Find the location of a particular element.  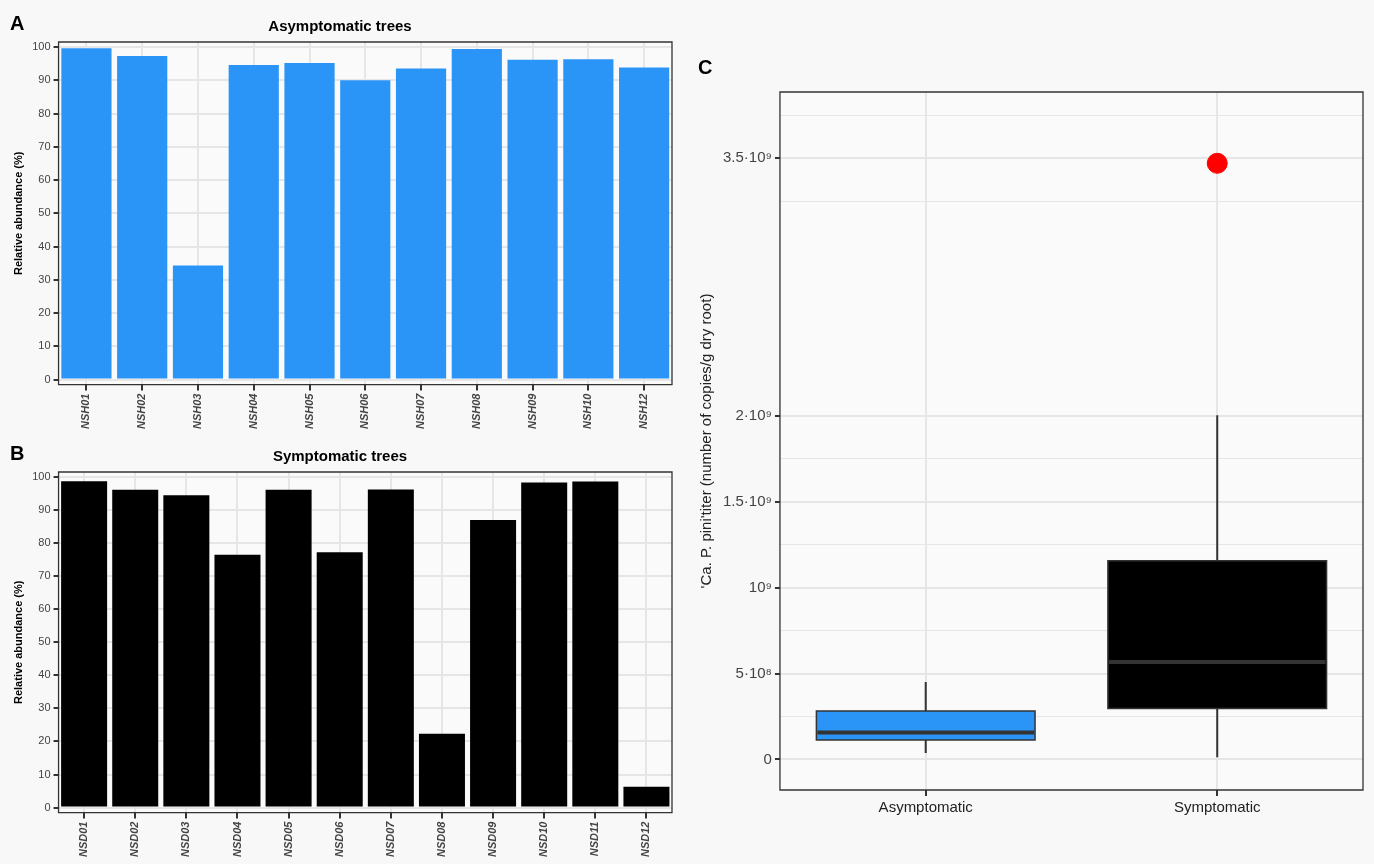

x-tick-label: NSH10 is located at coordinates (587, 411).